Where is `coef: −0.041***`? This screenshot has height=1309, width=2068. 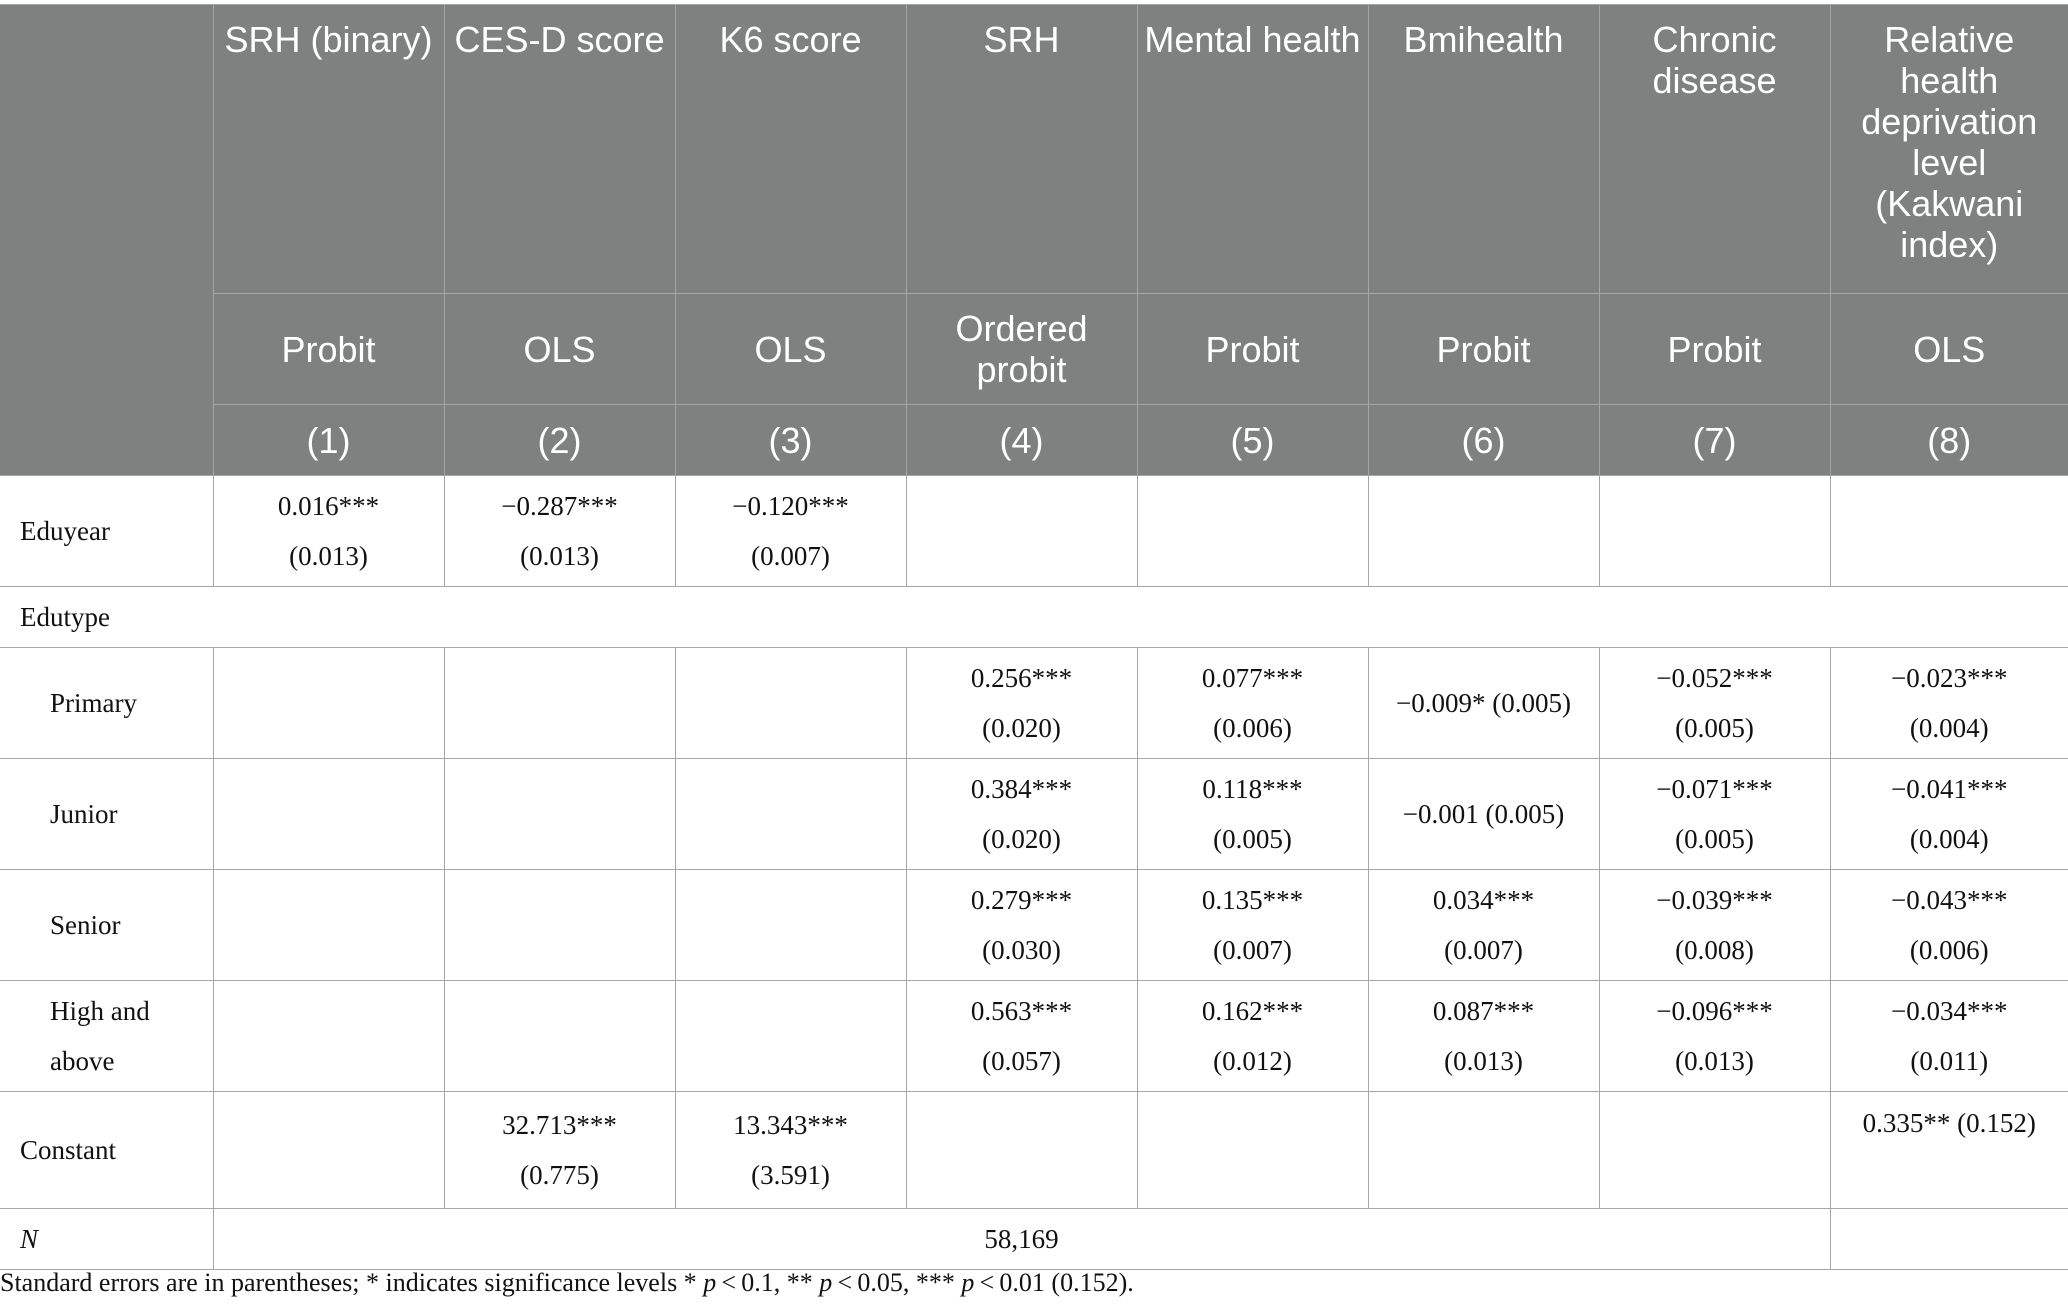
coef: −0.041*** is located at coordinates (1949, 789).